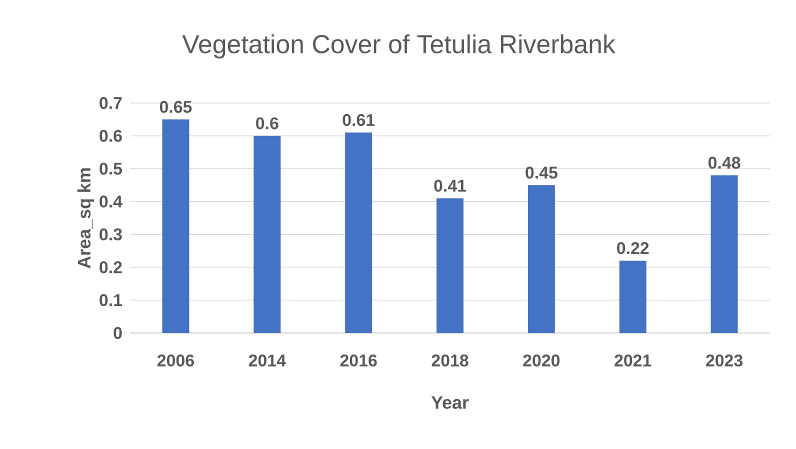 The height and width of the screenshot is (449, 796). I want to click on y-tick-label: 0.7, so click(111, 102).